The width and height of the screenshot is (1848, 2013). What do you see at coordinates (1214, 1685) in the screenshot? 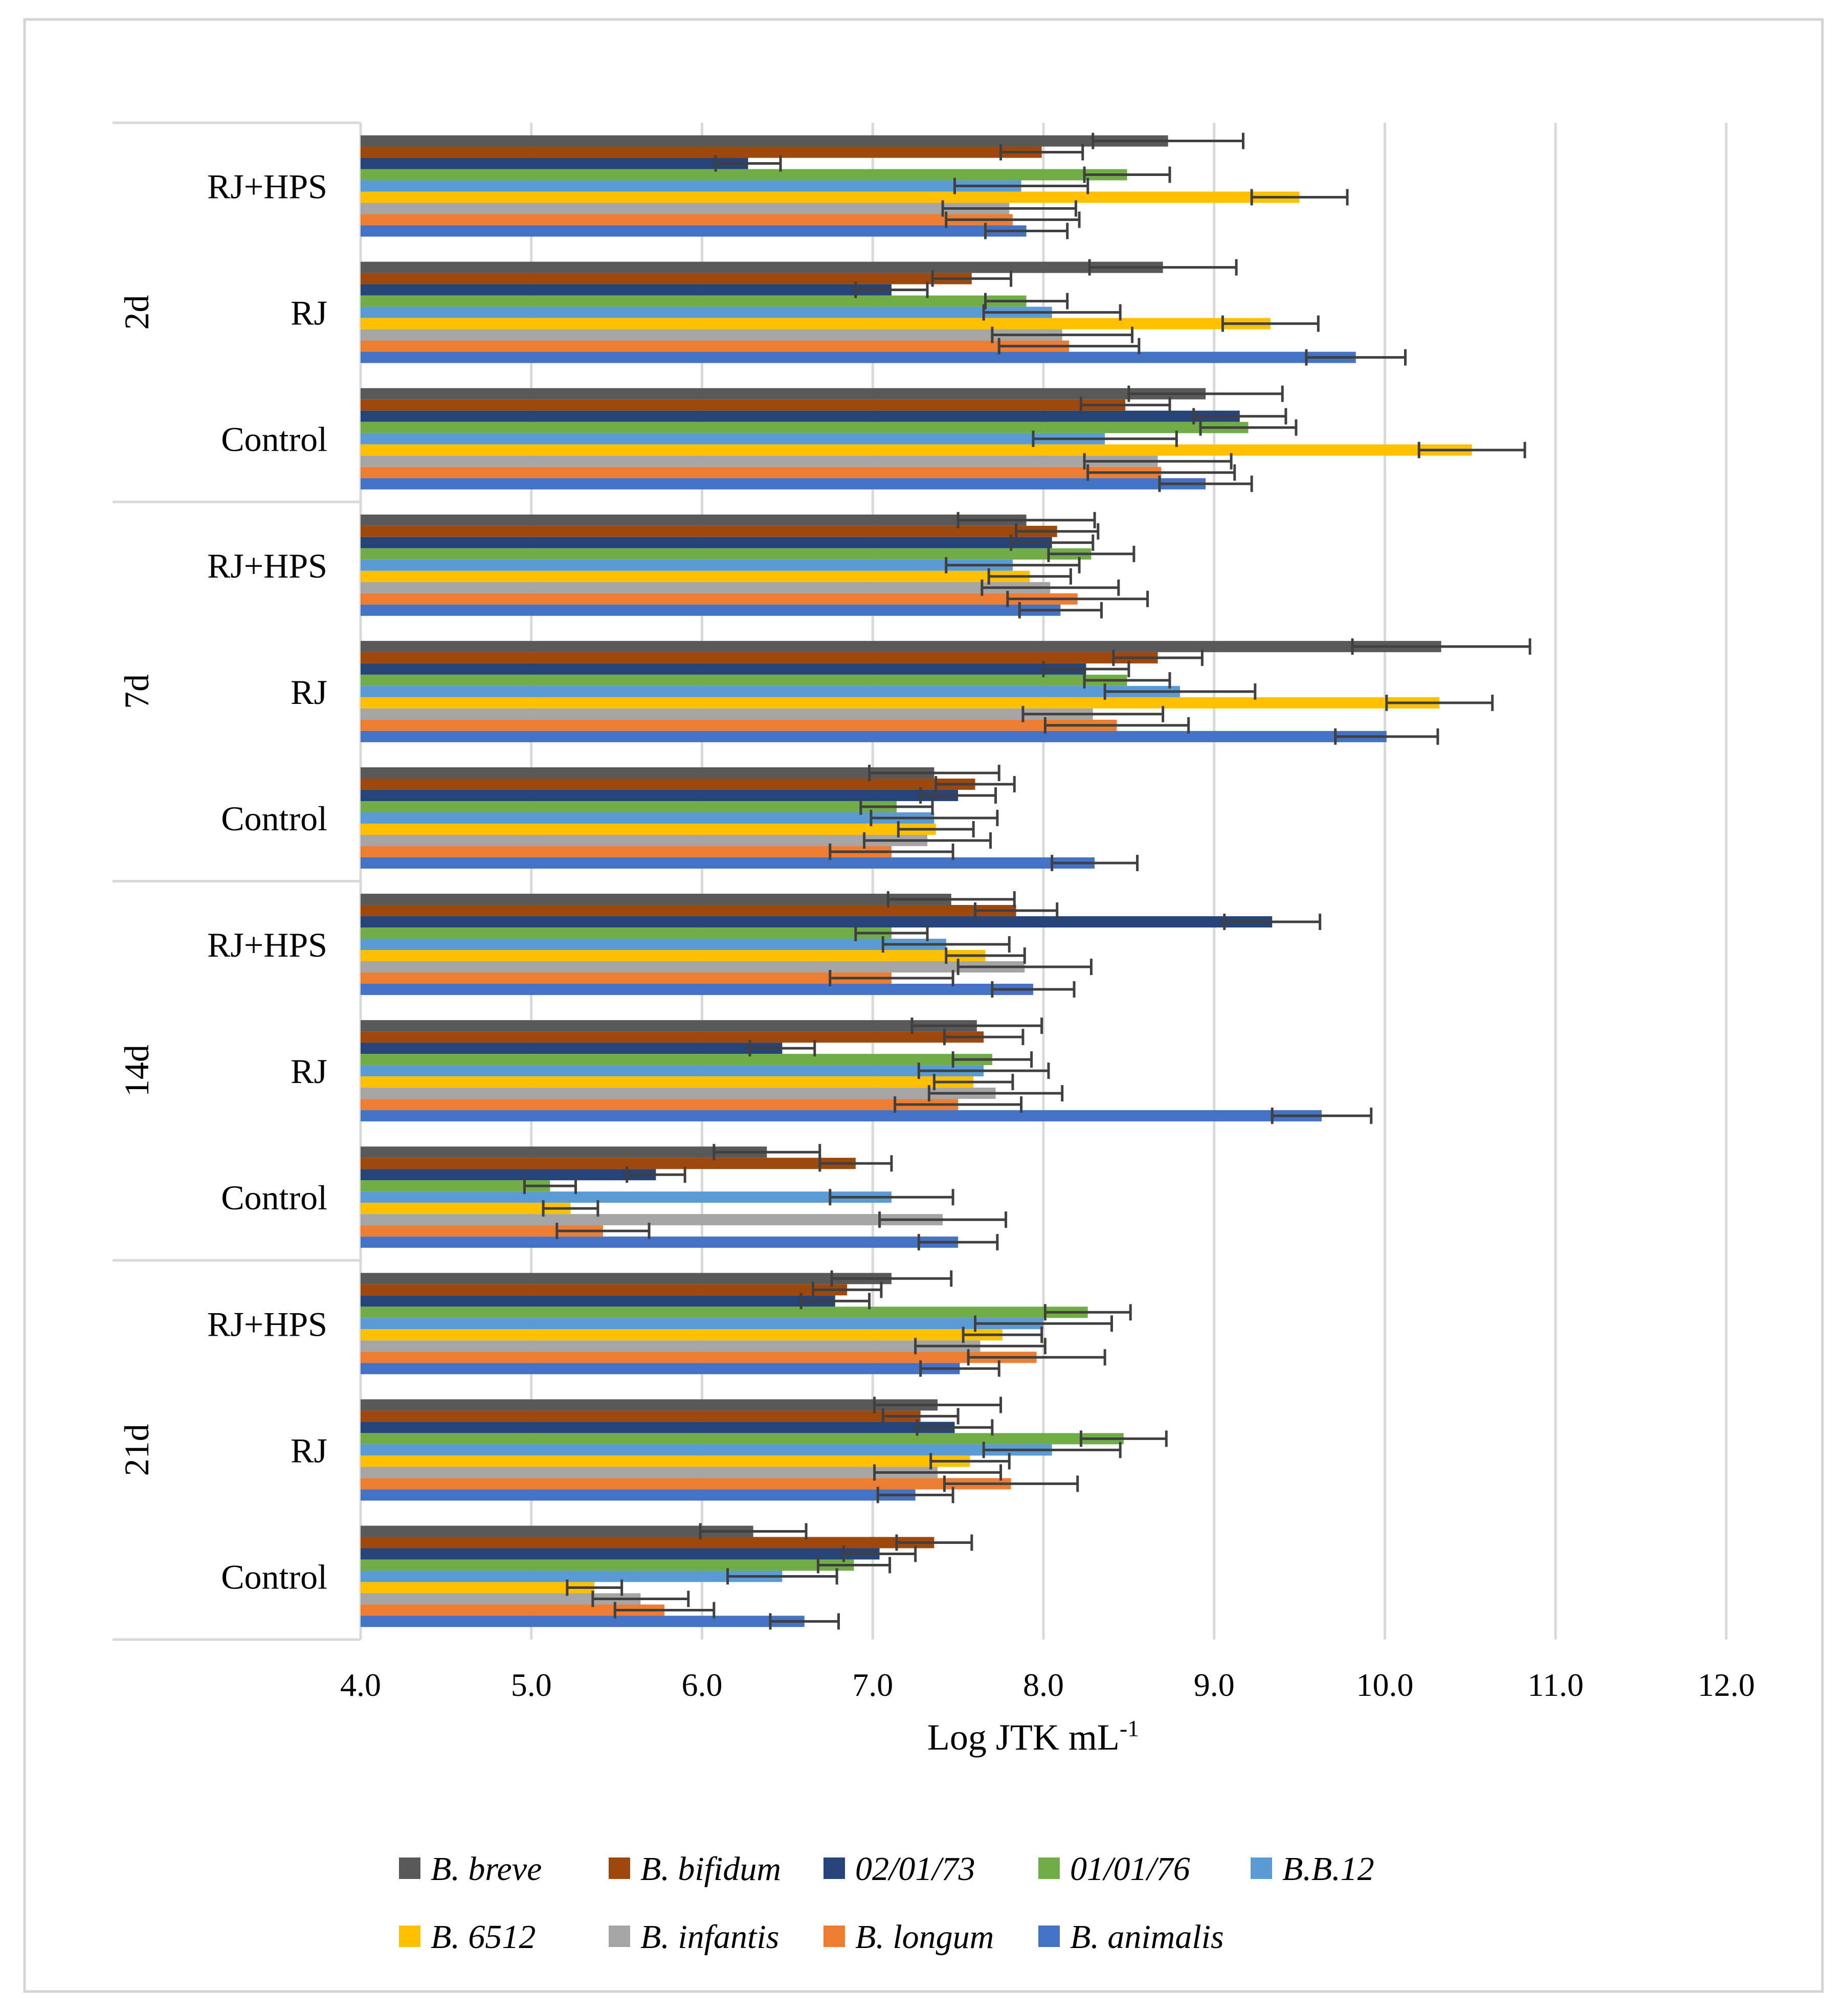
I see `x-tick-label: 9.0` at bounding box center [1214, 1685].